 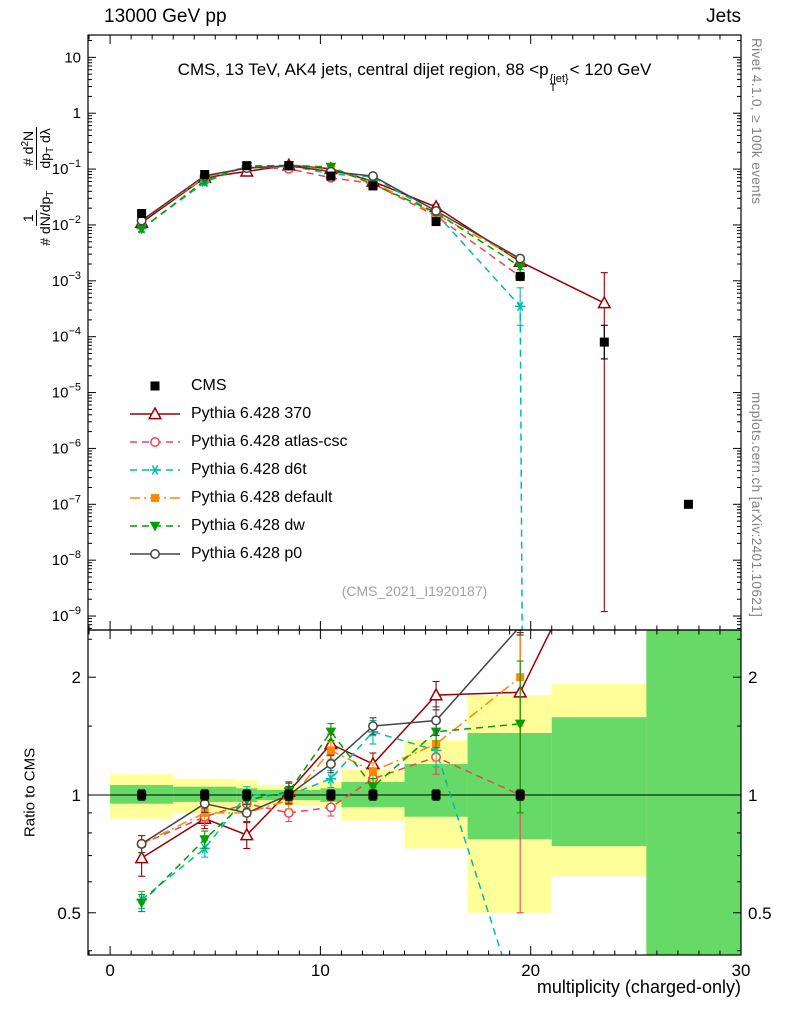 What do you see at coordinates (723, 16) in the screenshot?
I see `analysis-group-label: Jets` at bounding box center [723, 16].